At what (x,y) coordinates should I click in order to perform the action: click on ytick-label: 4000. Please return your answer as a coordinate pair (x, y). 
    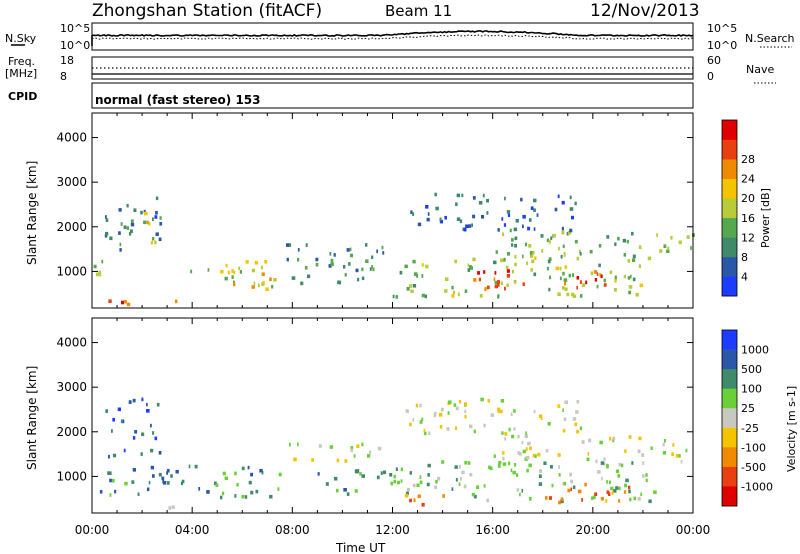
    Looking at the image, I should click on (71, 138).